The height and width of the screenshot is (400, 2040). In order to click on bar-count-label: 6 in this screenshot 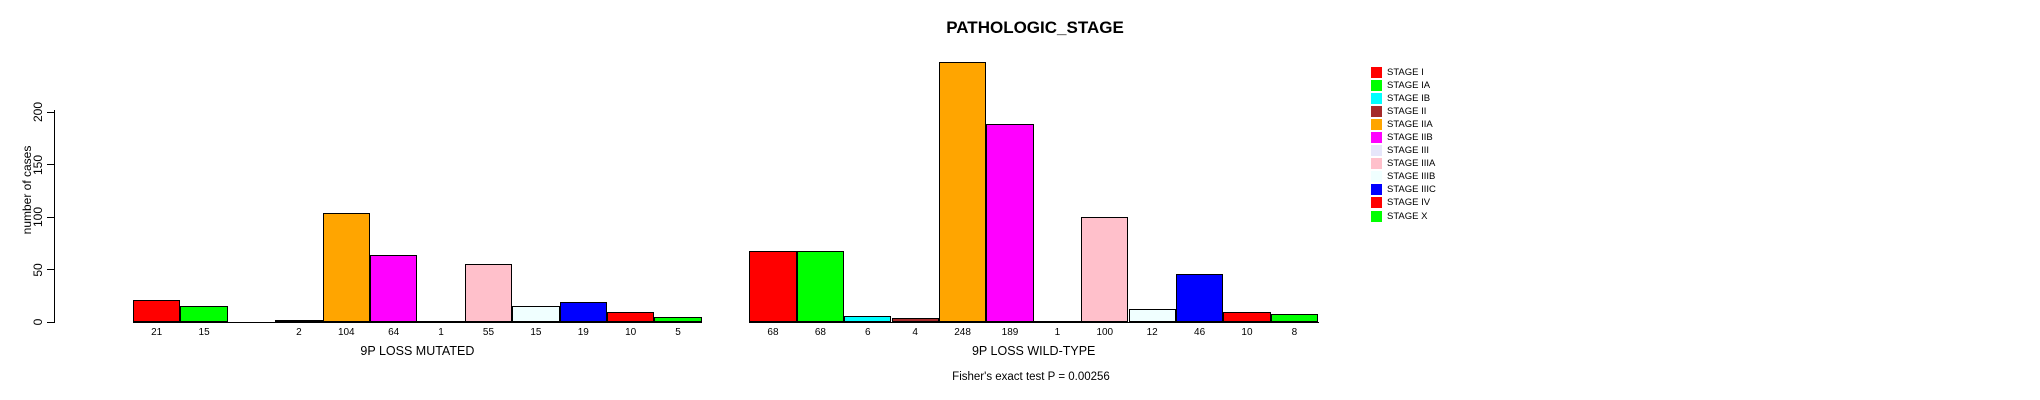, I will do `click(868, 332)`.